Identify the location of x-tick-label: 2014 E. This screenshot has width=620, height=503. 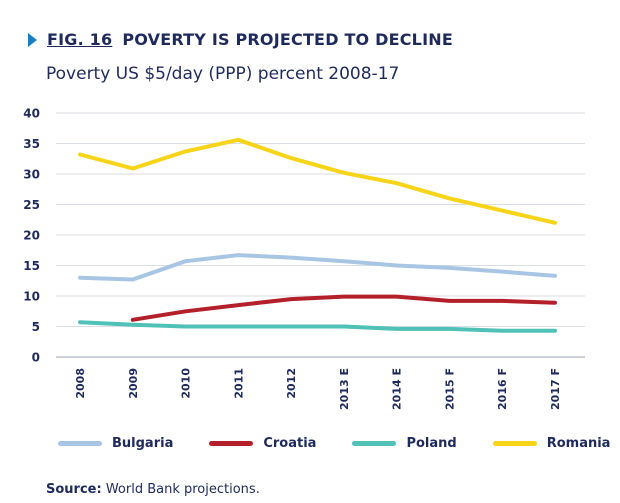
(397, 389).